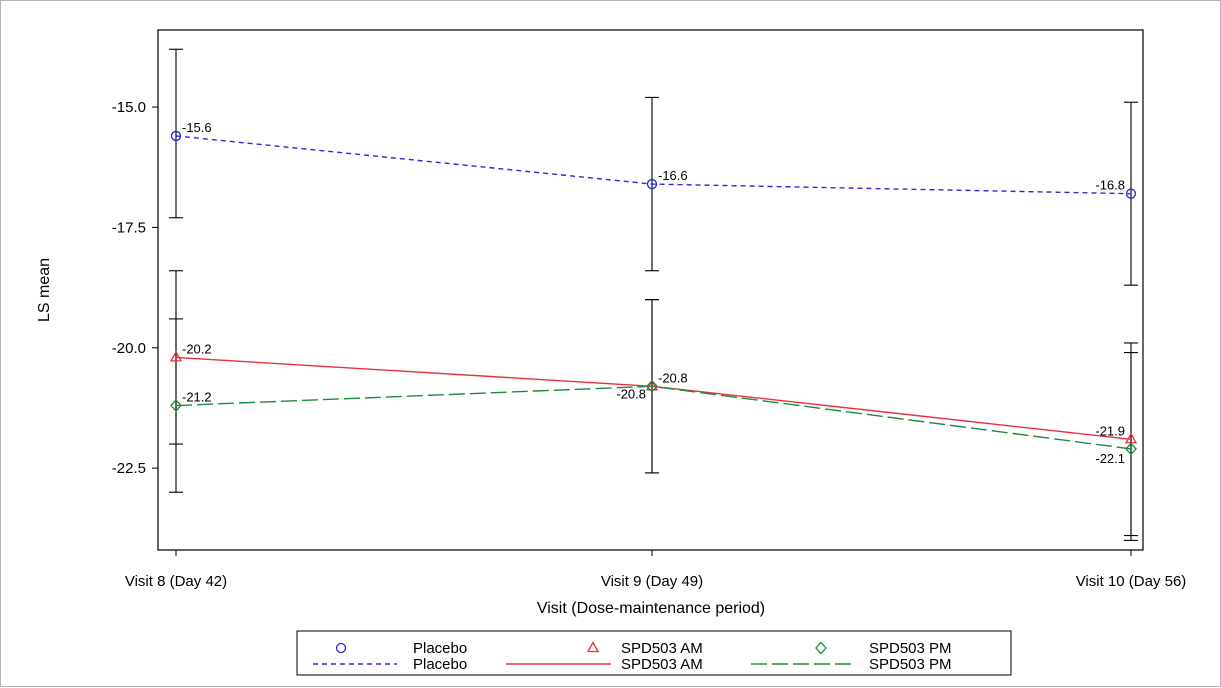  What do you see at coordinates (593, 647) in the screenshot?
I see `legend-marker-triangle` at bounding box center [593, 647].